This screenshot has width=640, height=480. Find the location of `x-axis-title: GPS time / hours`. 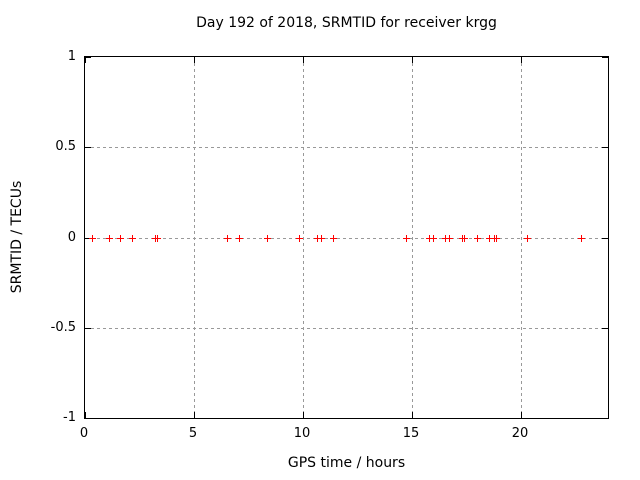

x-axis-title: GPS time / hours is located at coordinates (346, 463).